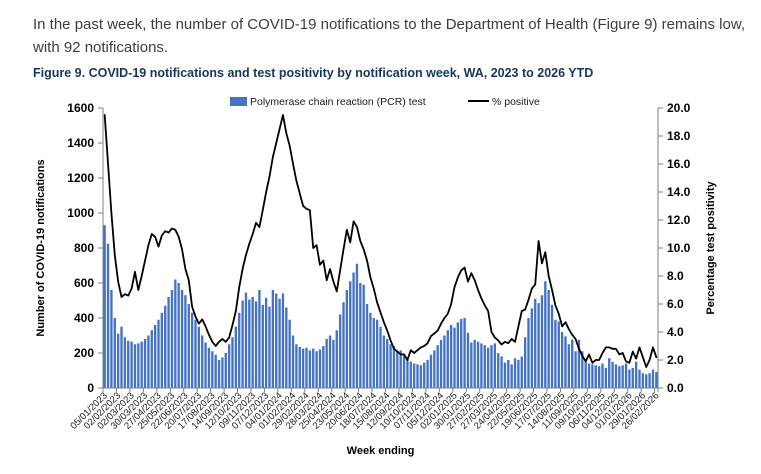 The image size is (761, 474). Describe the element at coordinates (679, 220) in the screenshot. I see `right-axis-tick-label: 12.0` at that location.